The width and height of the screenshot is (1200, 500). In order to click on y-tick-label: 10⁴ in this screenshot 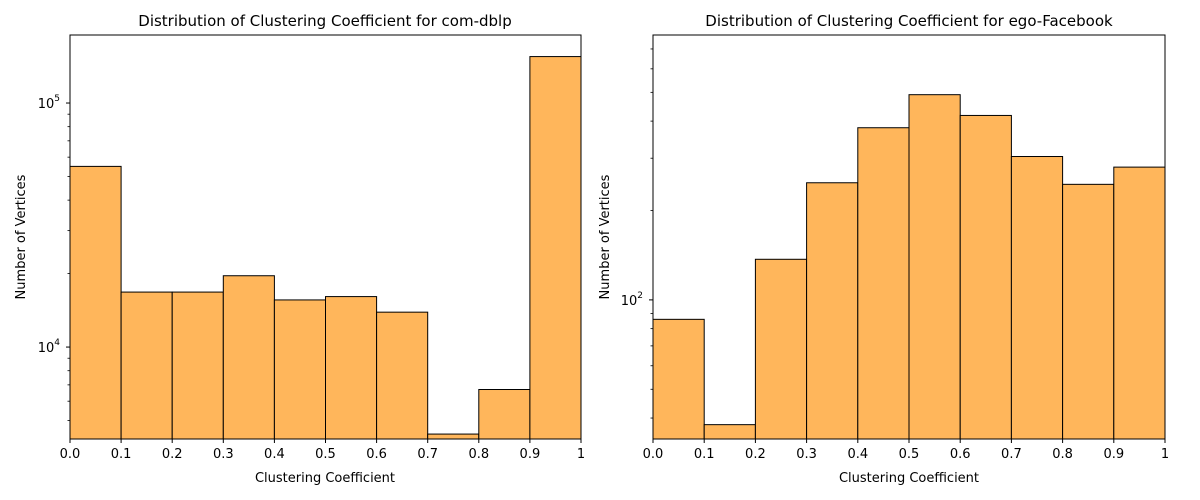, I will do `click(49, 347)`.